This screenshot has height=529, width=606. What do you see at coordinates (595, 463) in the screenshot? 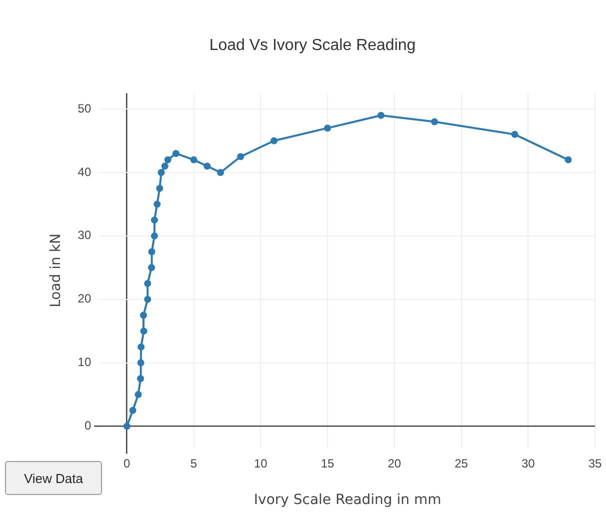
I see `x-tick-label: 35` at bounding box center [595, 463].